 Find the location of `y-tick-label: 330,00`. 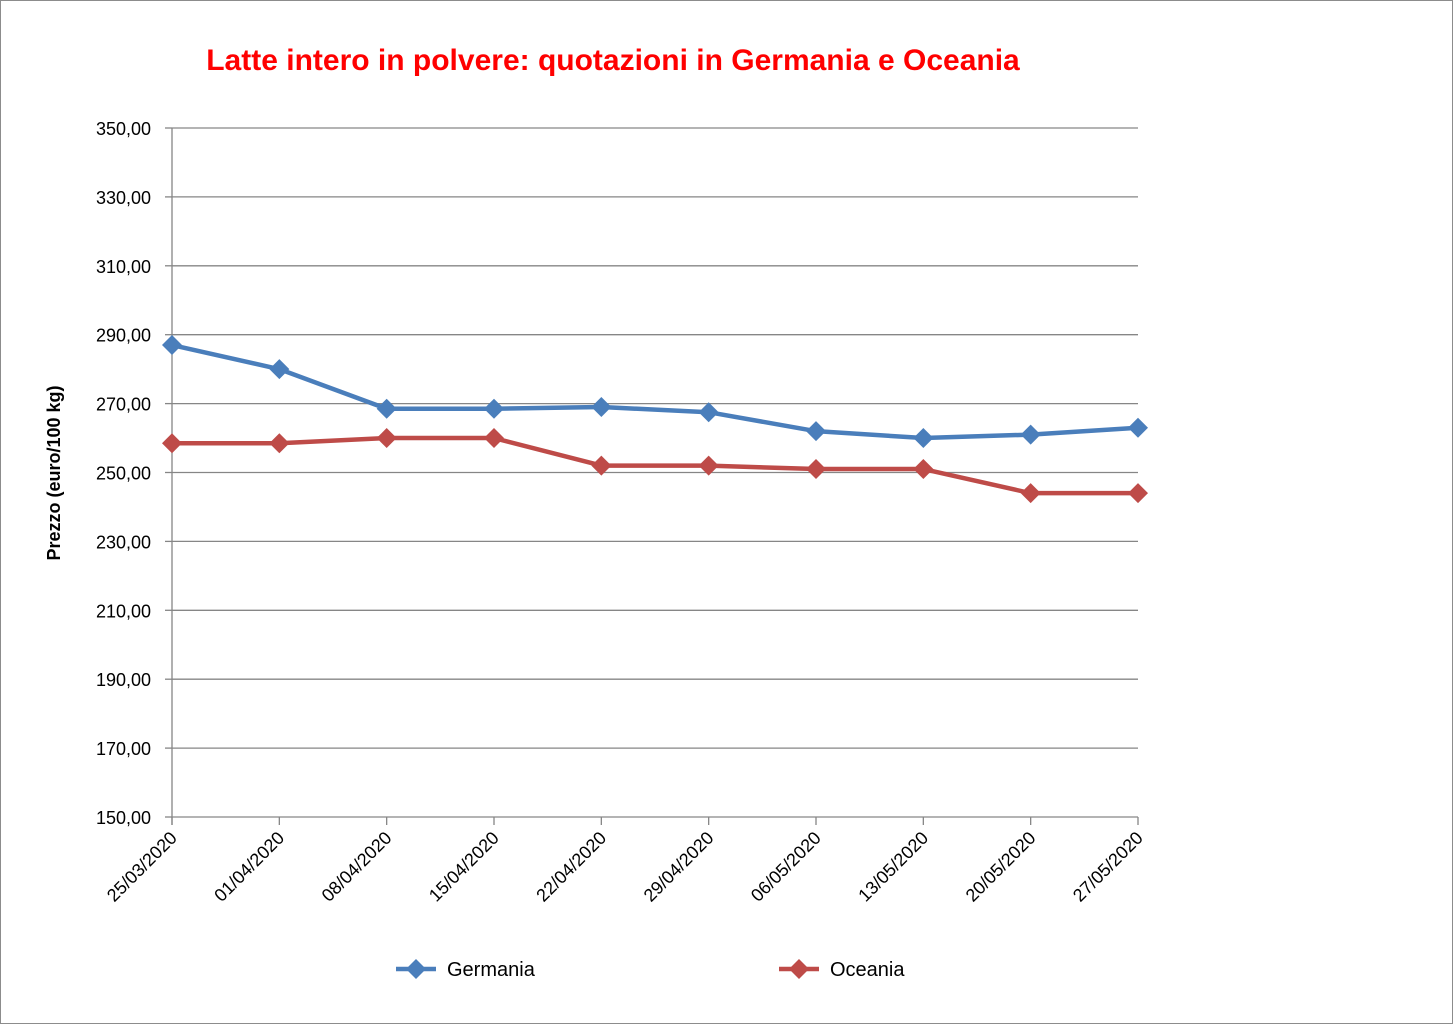

y-tick-label: 330,00 is located at coordinates (123, 198).